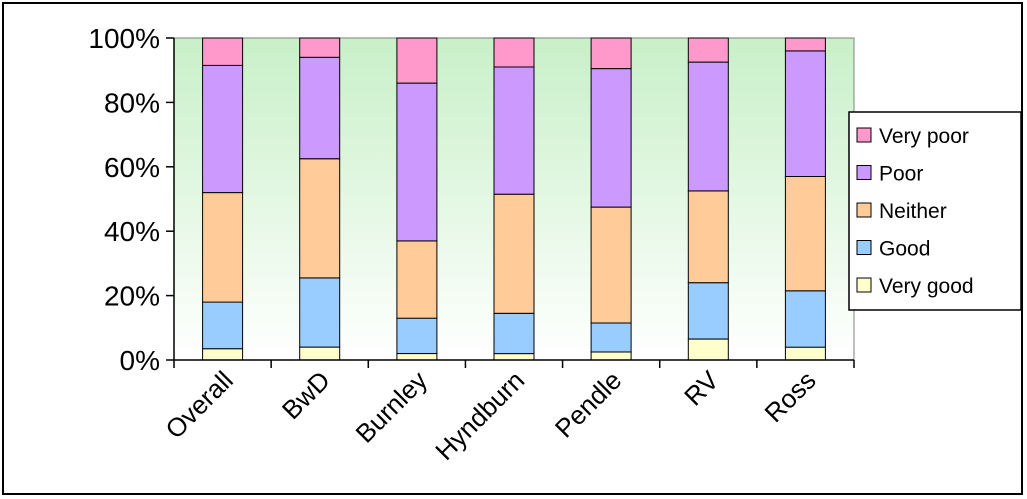 This screenshot has width=1027, height=499. I want to click on y-tick-label: 80%, so click(132, 102).